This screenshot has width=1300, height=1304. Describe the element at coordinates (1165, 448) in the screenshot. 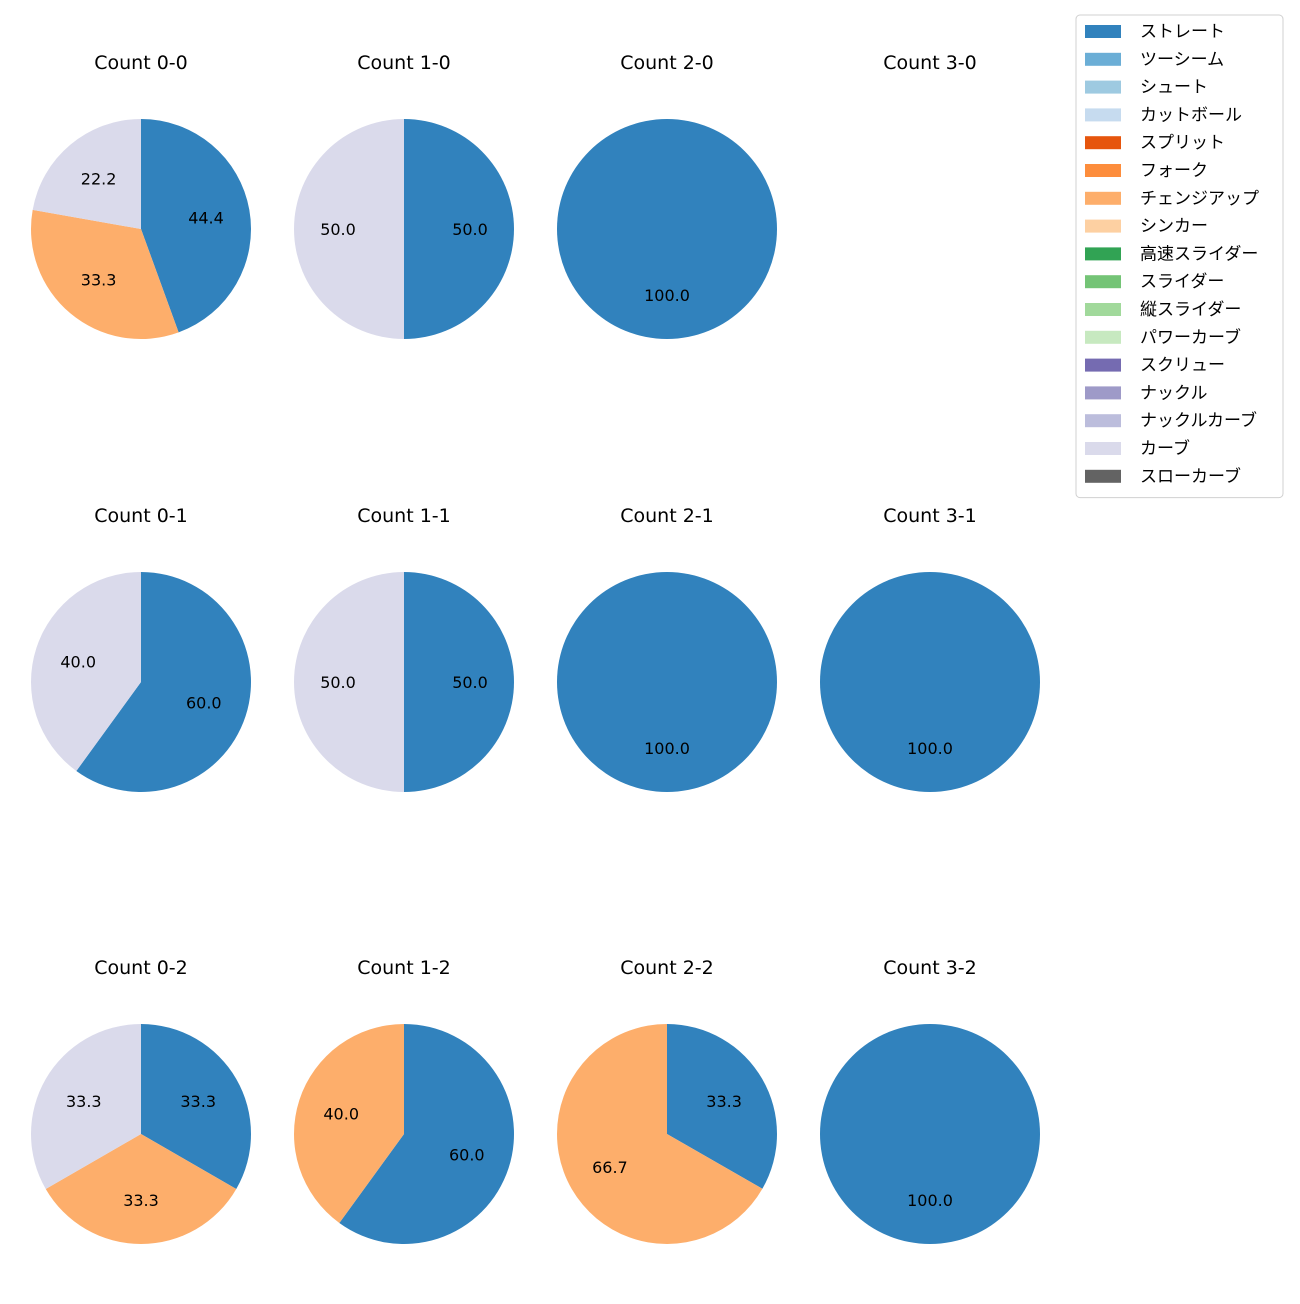

I see `legend-label: カーブ` at that location.